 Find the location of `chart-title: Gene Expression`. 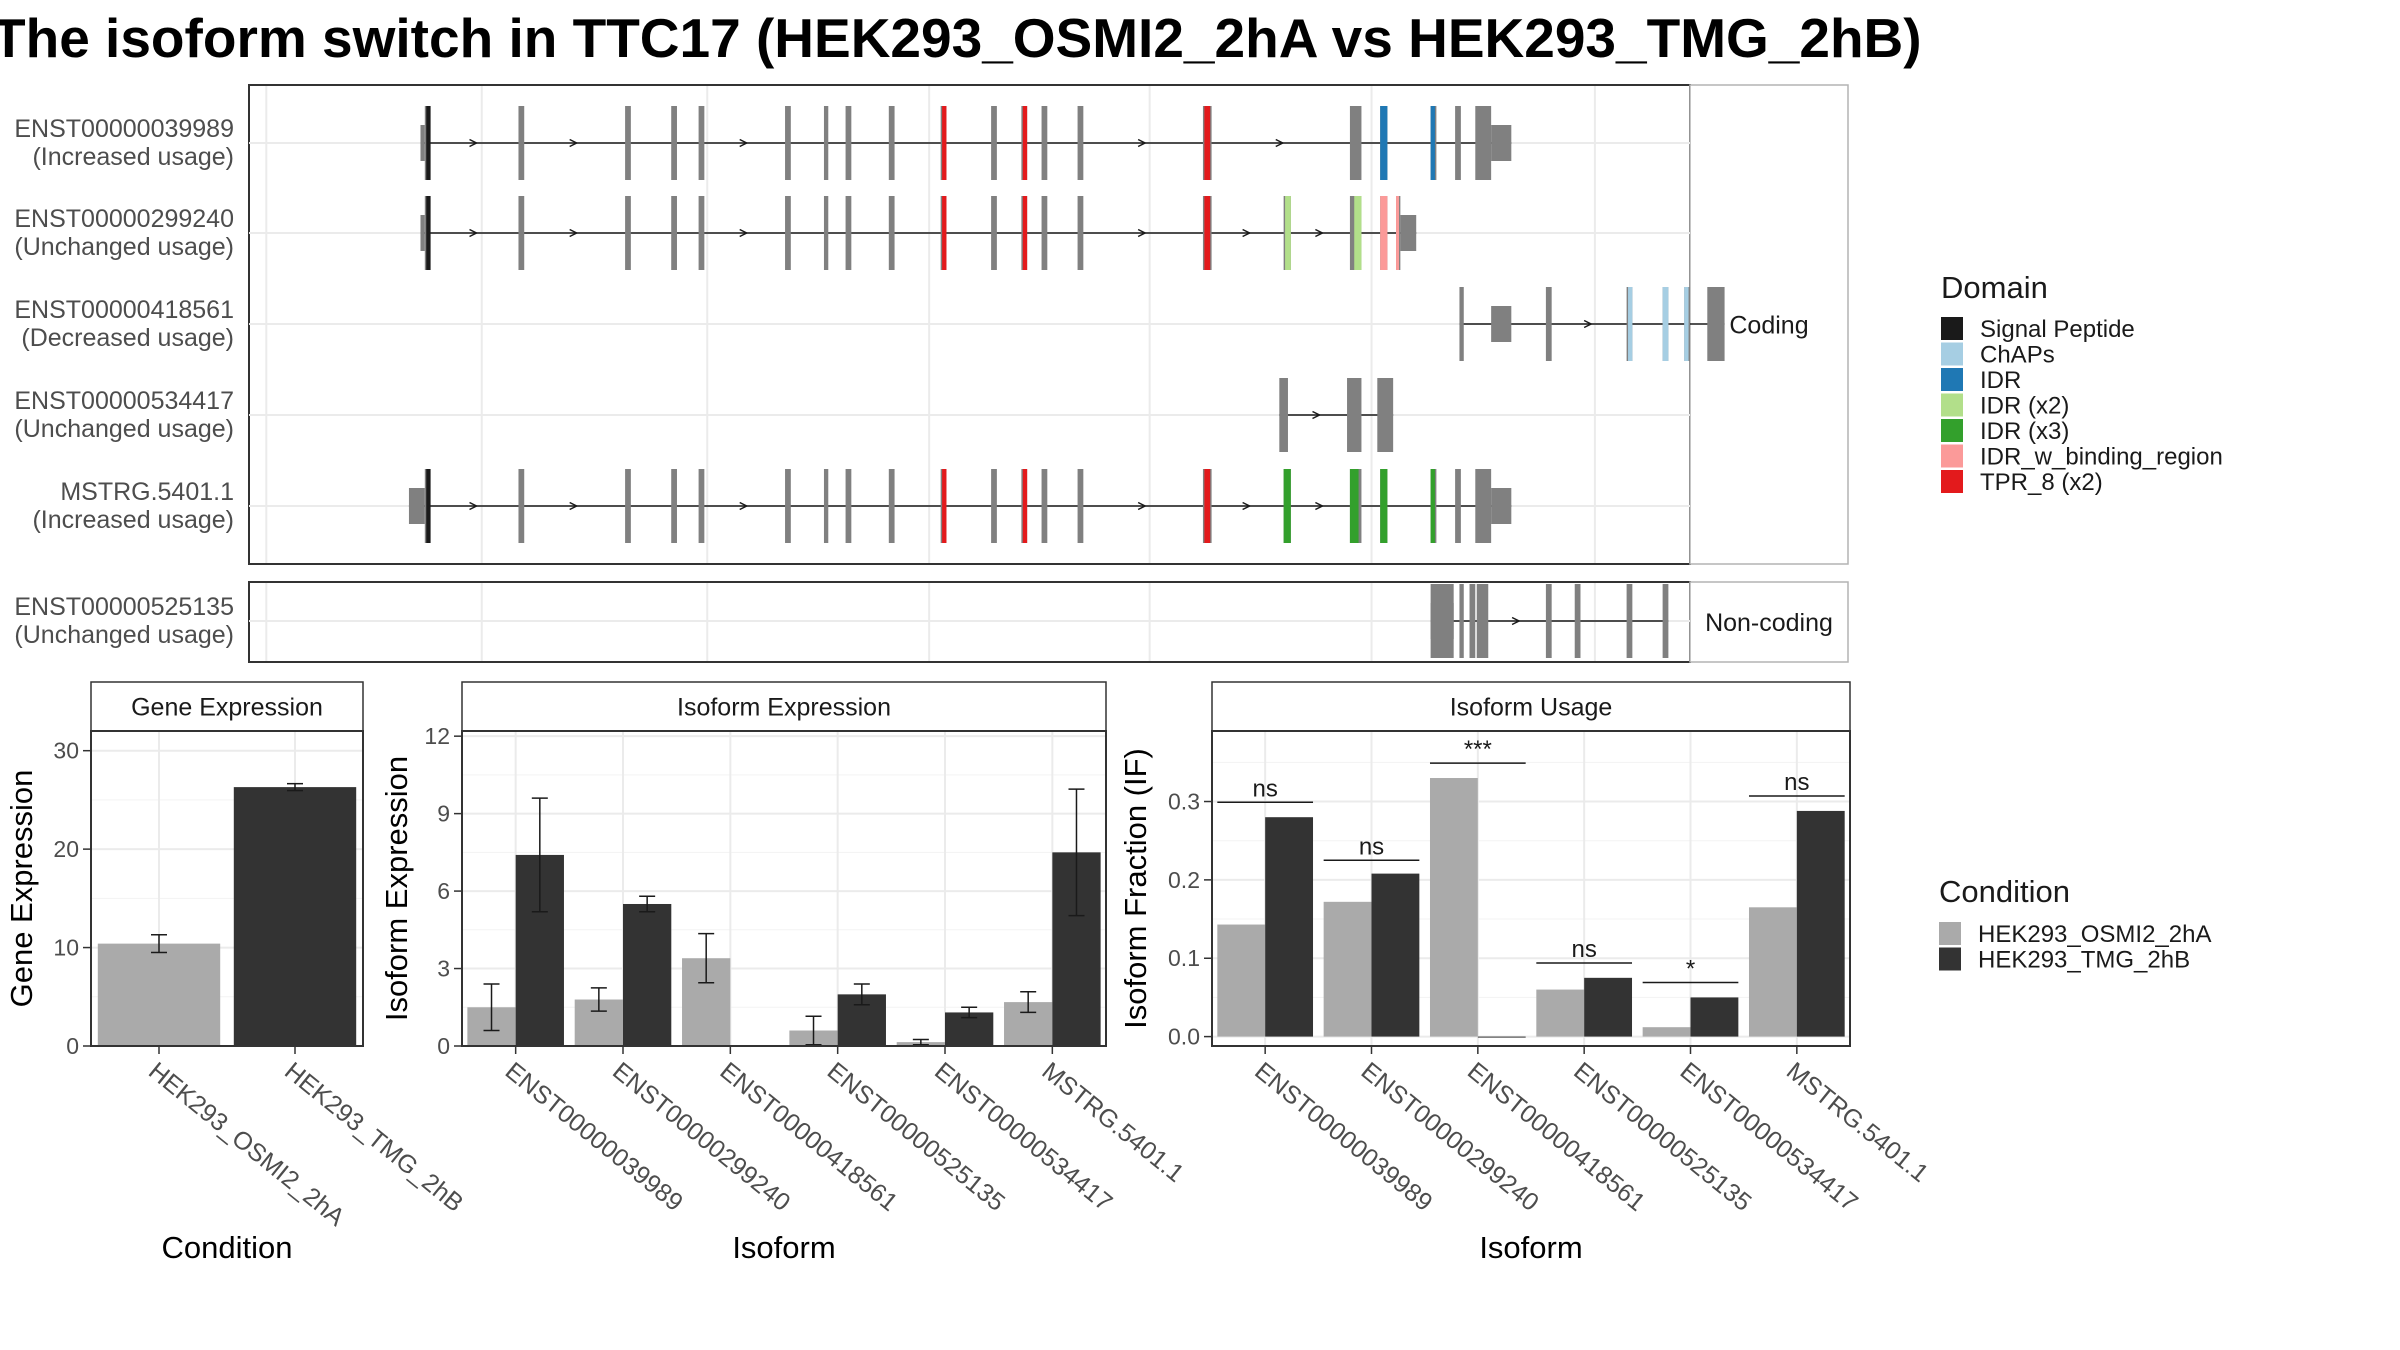

chart-title: Gene Expression is located at coordinates (227, 708).